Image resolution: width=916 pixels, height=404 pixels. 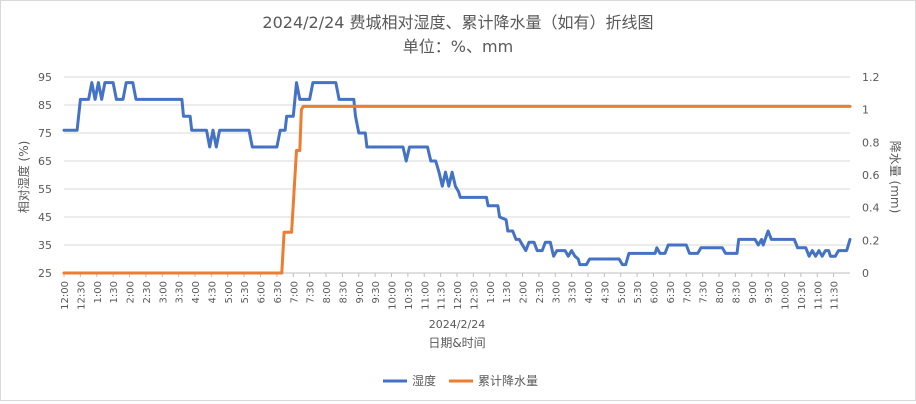 What do you see at coordinates (508, 381) in the screenshot?
I see `legend-label-precipitation: 累计降水量` at bounding box center [508, 381].